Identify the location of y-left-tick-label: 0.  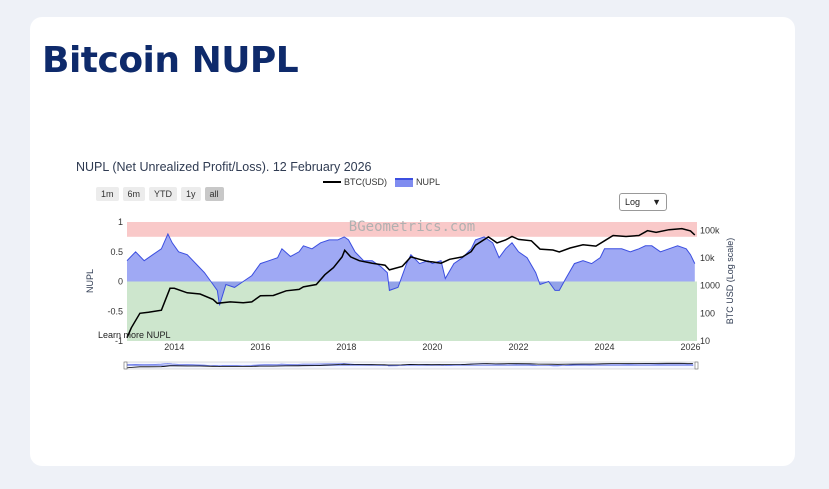
(120, 282).